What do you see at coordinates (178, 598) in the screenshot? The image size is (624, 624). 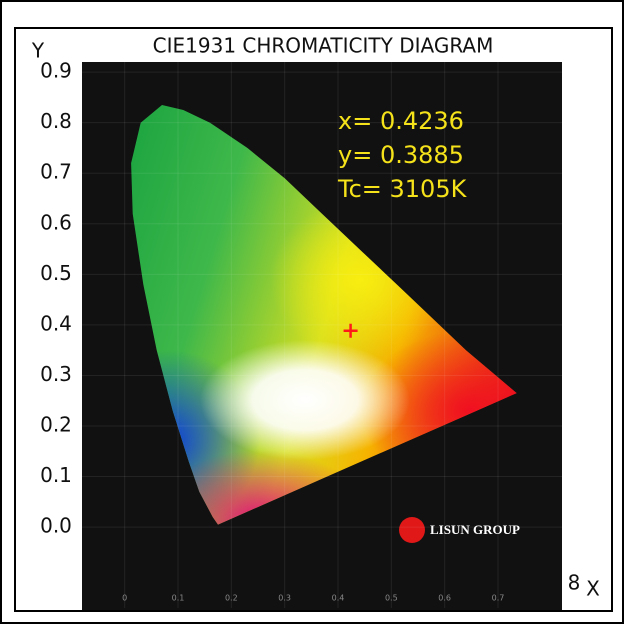 I see `x-tick-label: 0.1` at bounding box center [178, 598].